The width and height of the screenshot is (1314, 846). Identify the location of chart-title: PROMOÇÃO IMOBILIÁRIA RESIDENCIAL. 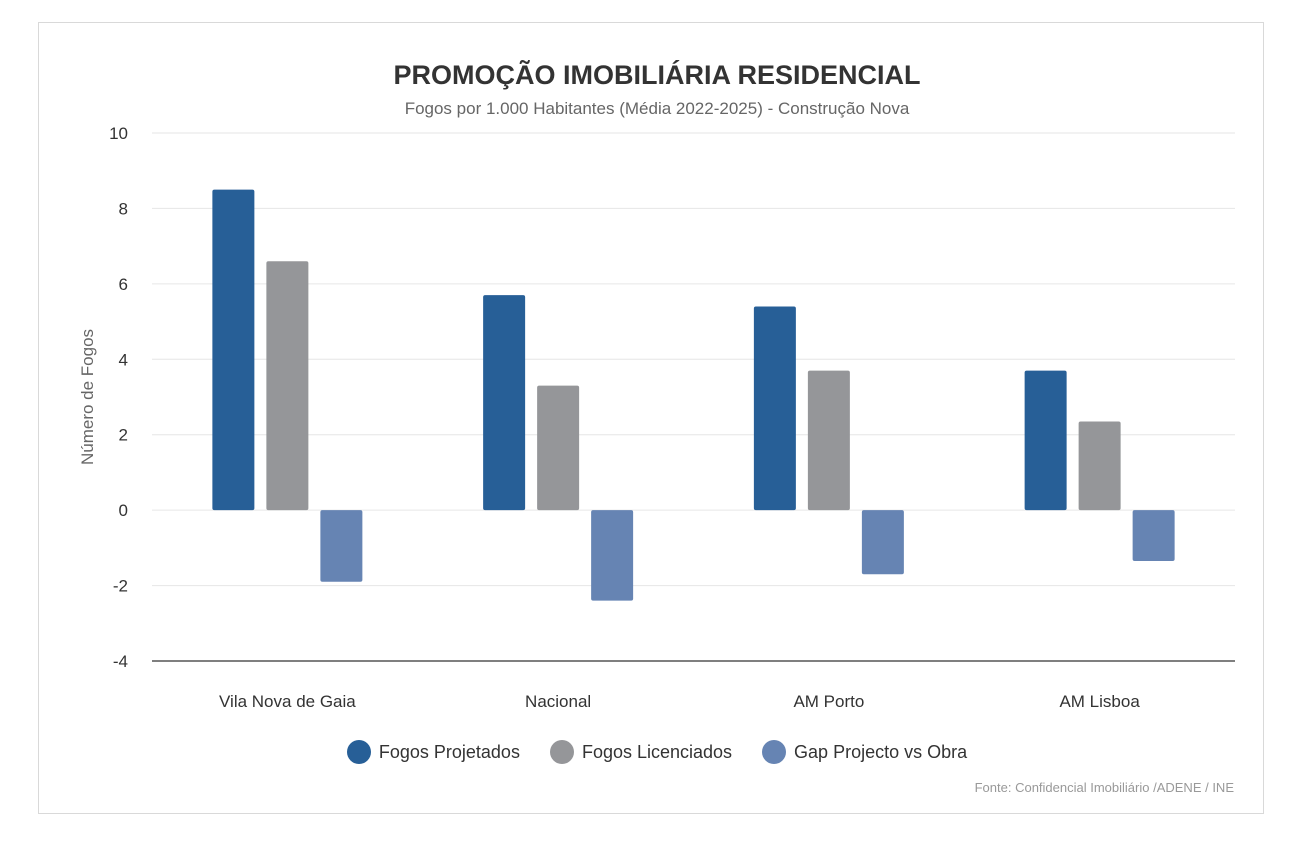
(657, 75).